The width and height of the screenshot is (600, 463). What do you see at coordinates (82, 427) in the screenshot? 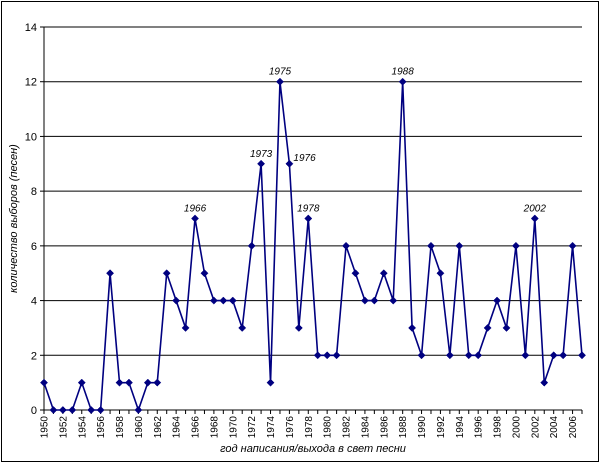
I see `x-tick-label: 1954` at bounding box center [82, 427].